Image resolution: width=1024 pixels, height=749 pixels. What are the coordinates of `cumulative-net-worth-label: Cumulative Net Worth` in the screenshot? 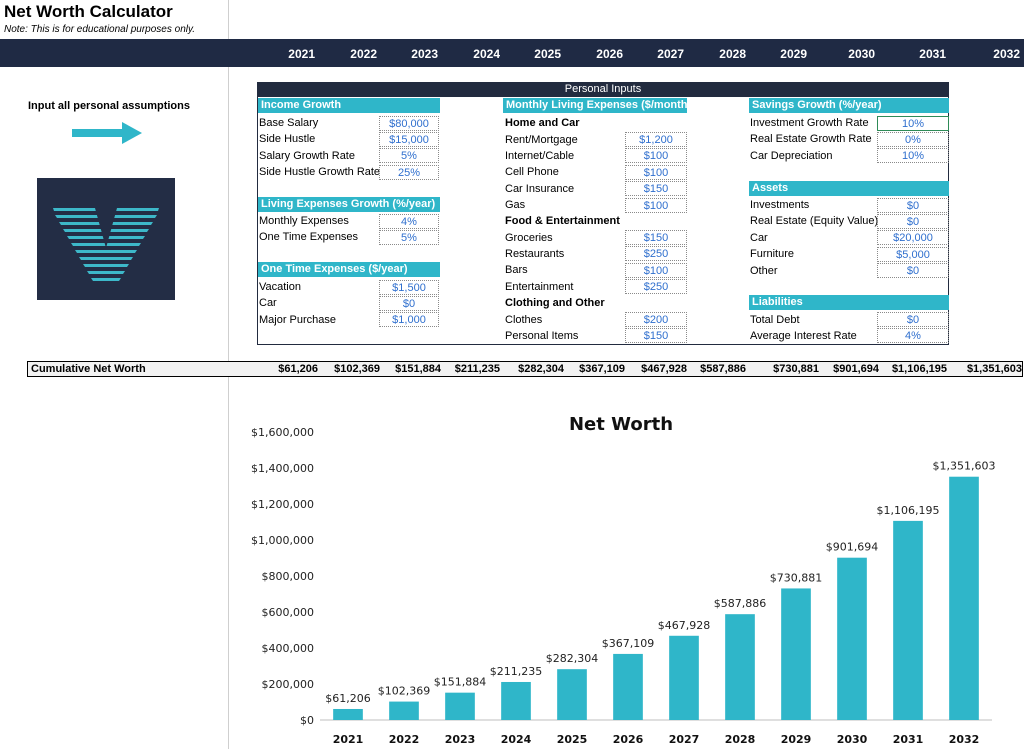 It's located at (88, 369).